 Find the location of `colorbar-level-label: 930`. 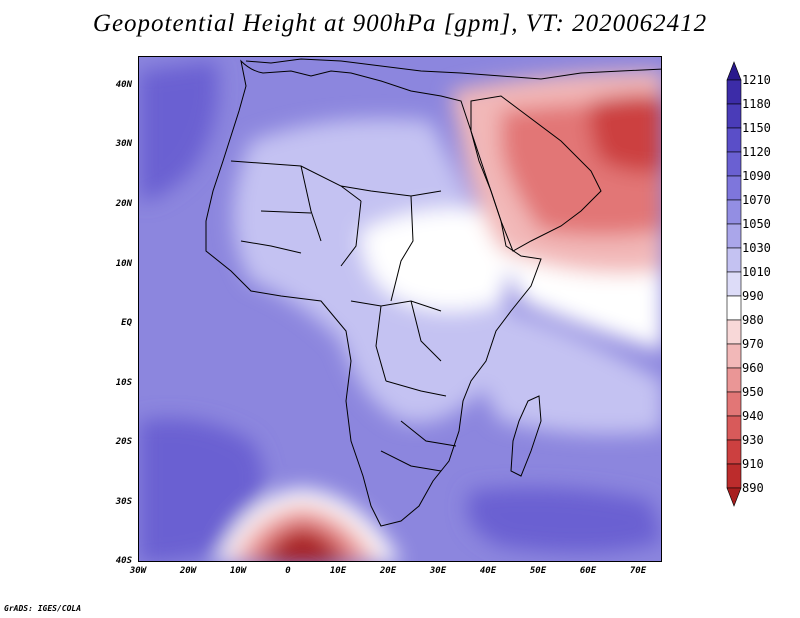

colorbar-level-label: 930 is located at coordinates (753, 440).